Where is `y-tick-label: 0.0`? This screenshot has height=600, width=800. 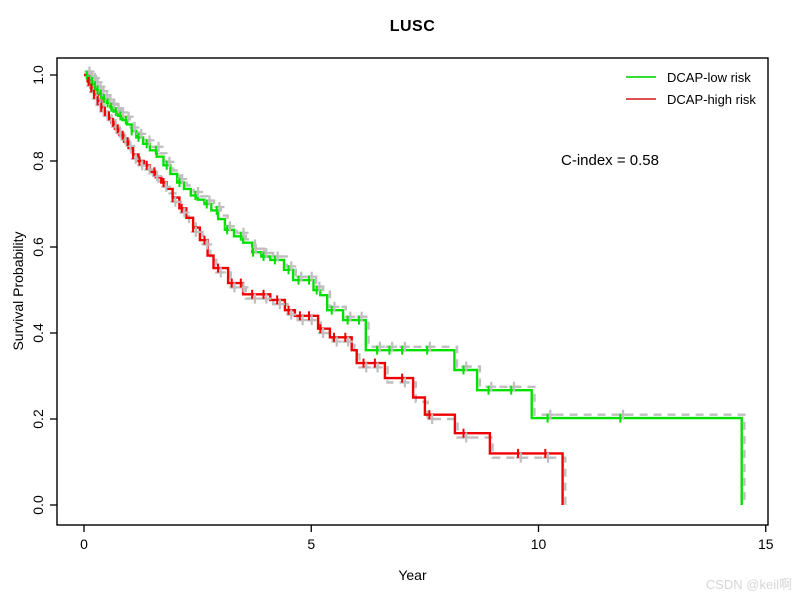
y-tick-label: 0.0 is located at coordinates (38, 505).